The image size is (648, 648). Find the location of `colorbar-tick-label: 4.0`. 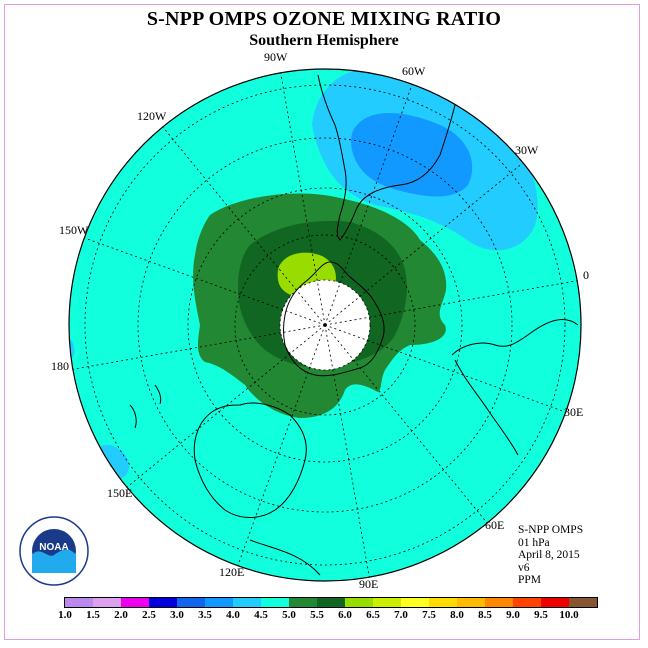

colorbar-tick-label: 4.0 is located at coordinates (233, 615).